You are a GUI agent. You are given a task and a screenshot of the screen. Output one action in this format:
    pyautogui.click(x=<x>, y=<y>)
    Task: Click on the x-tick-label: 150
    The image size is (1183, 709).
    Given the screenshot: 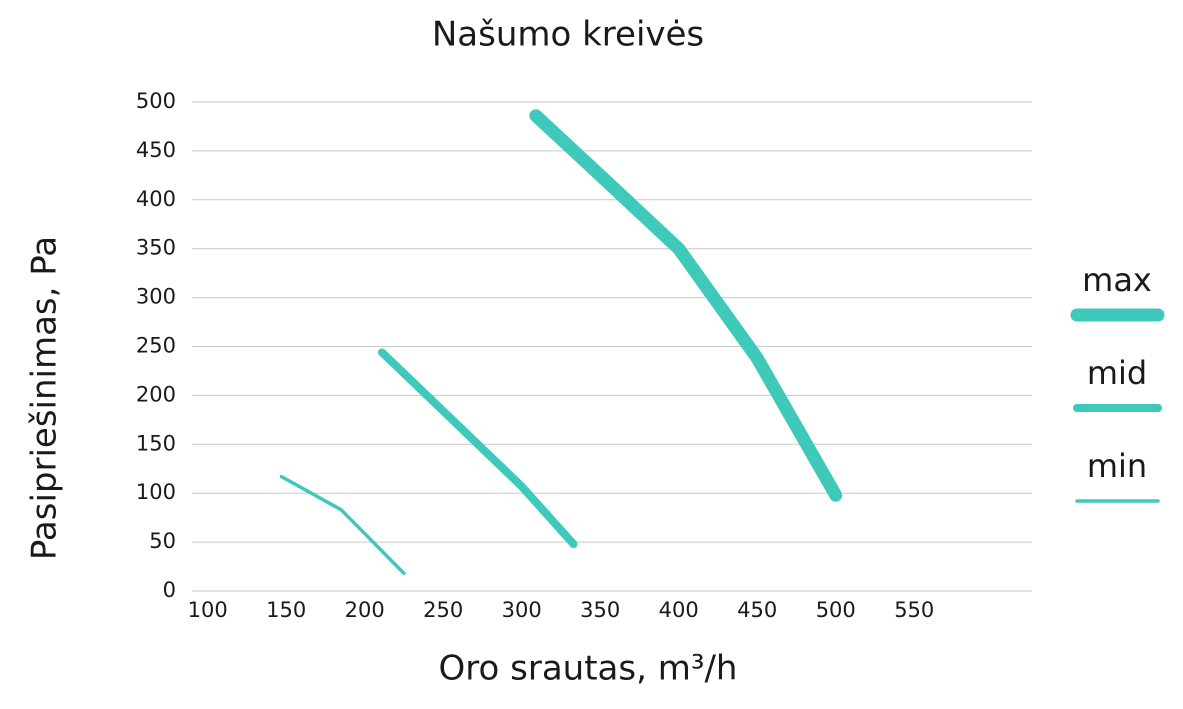 What is the action you would take?
    pyautogui.click(x=286, y=610)
    